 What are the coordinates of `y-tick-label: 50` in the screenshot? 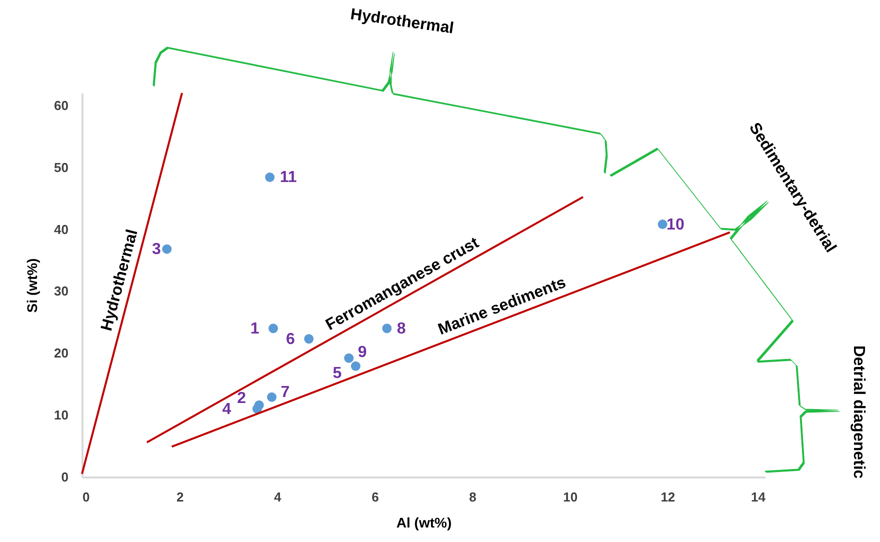 It's located at (61, 167).